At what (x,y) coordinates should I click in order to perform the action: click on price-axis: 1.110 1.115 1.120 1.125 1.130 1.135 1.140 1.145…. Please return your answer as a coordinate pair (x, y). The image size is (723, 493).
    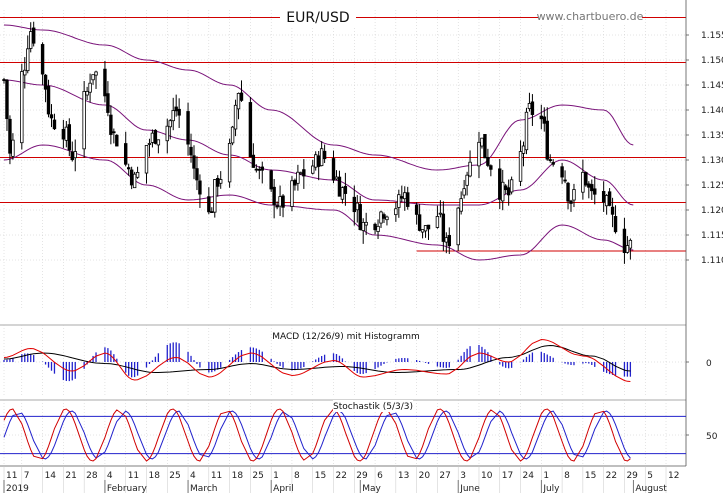
    Looking at the image, I should click on (704, 233).